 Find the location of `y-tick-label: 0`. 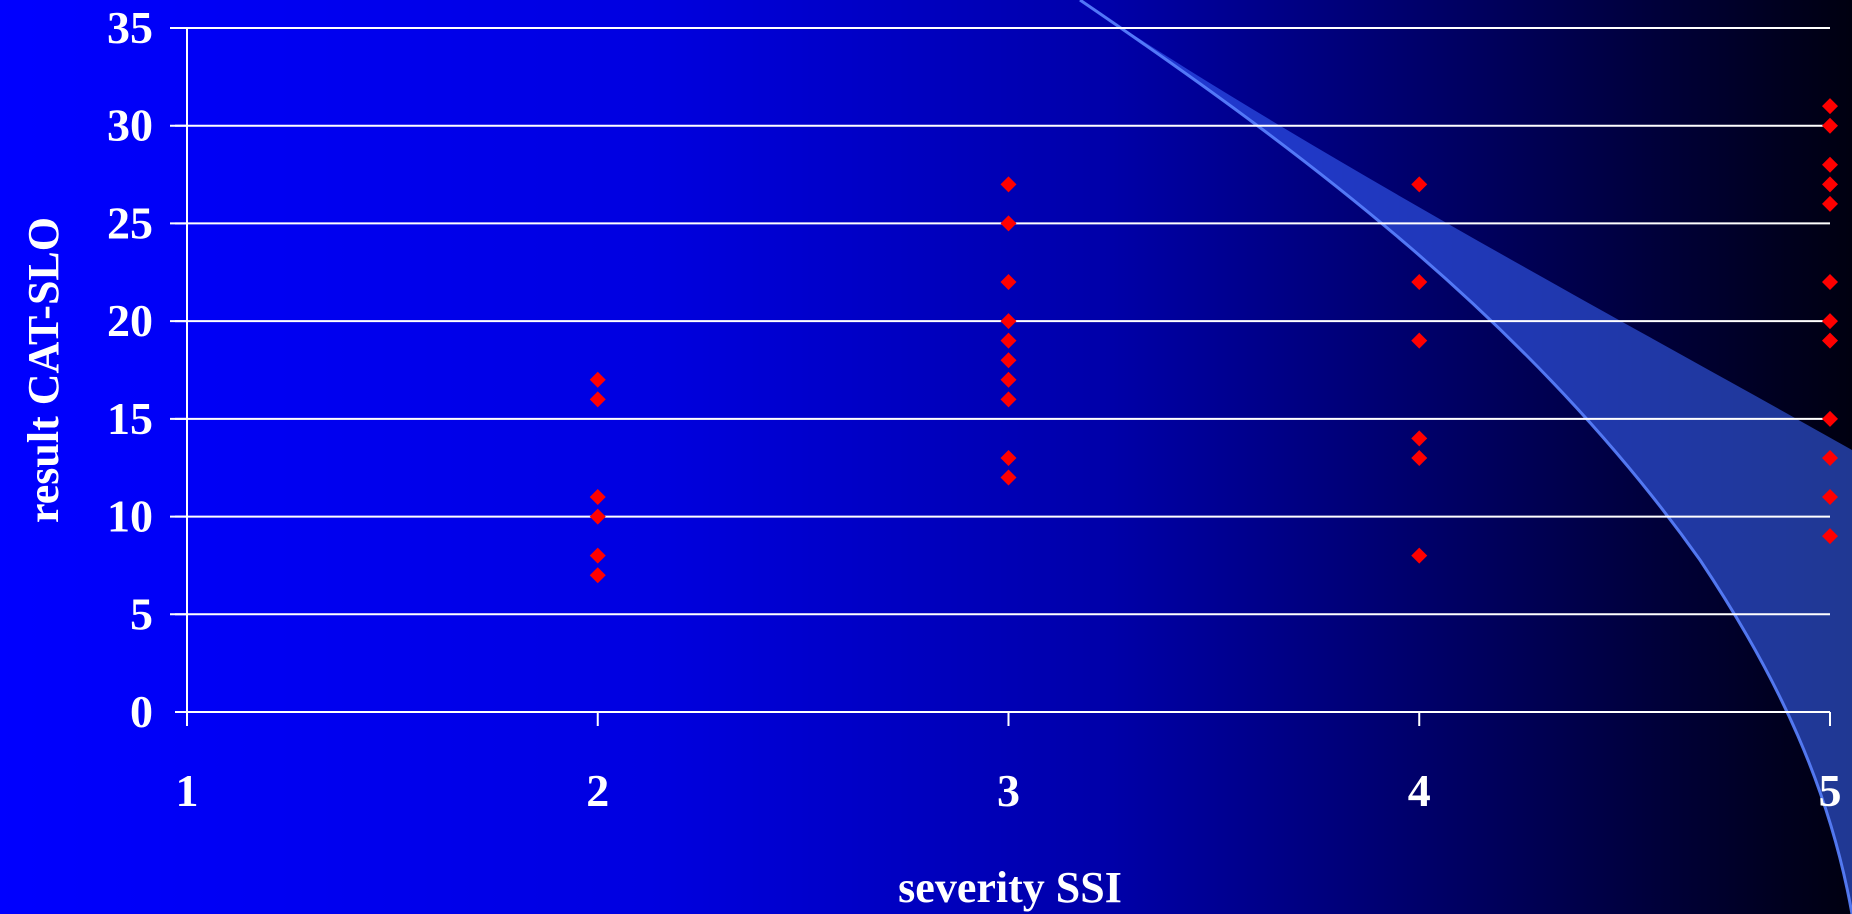

y-tick-label: 0 is located at coordinates (141, 711).